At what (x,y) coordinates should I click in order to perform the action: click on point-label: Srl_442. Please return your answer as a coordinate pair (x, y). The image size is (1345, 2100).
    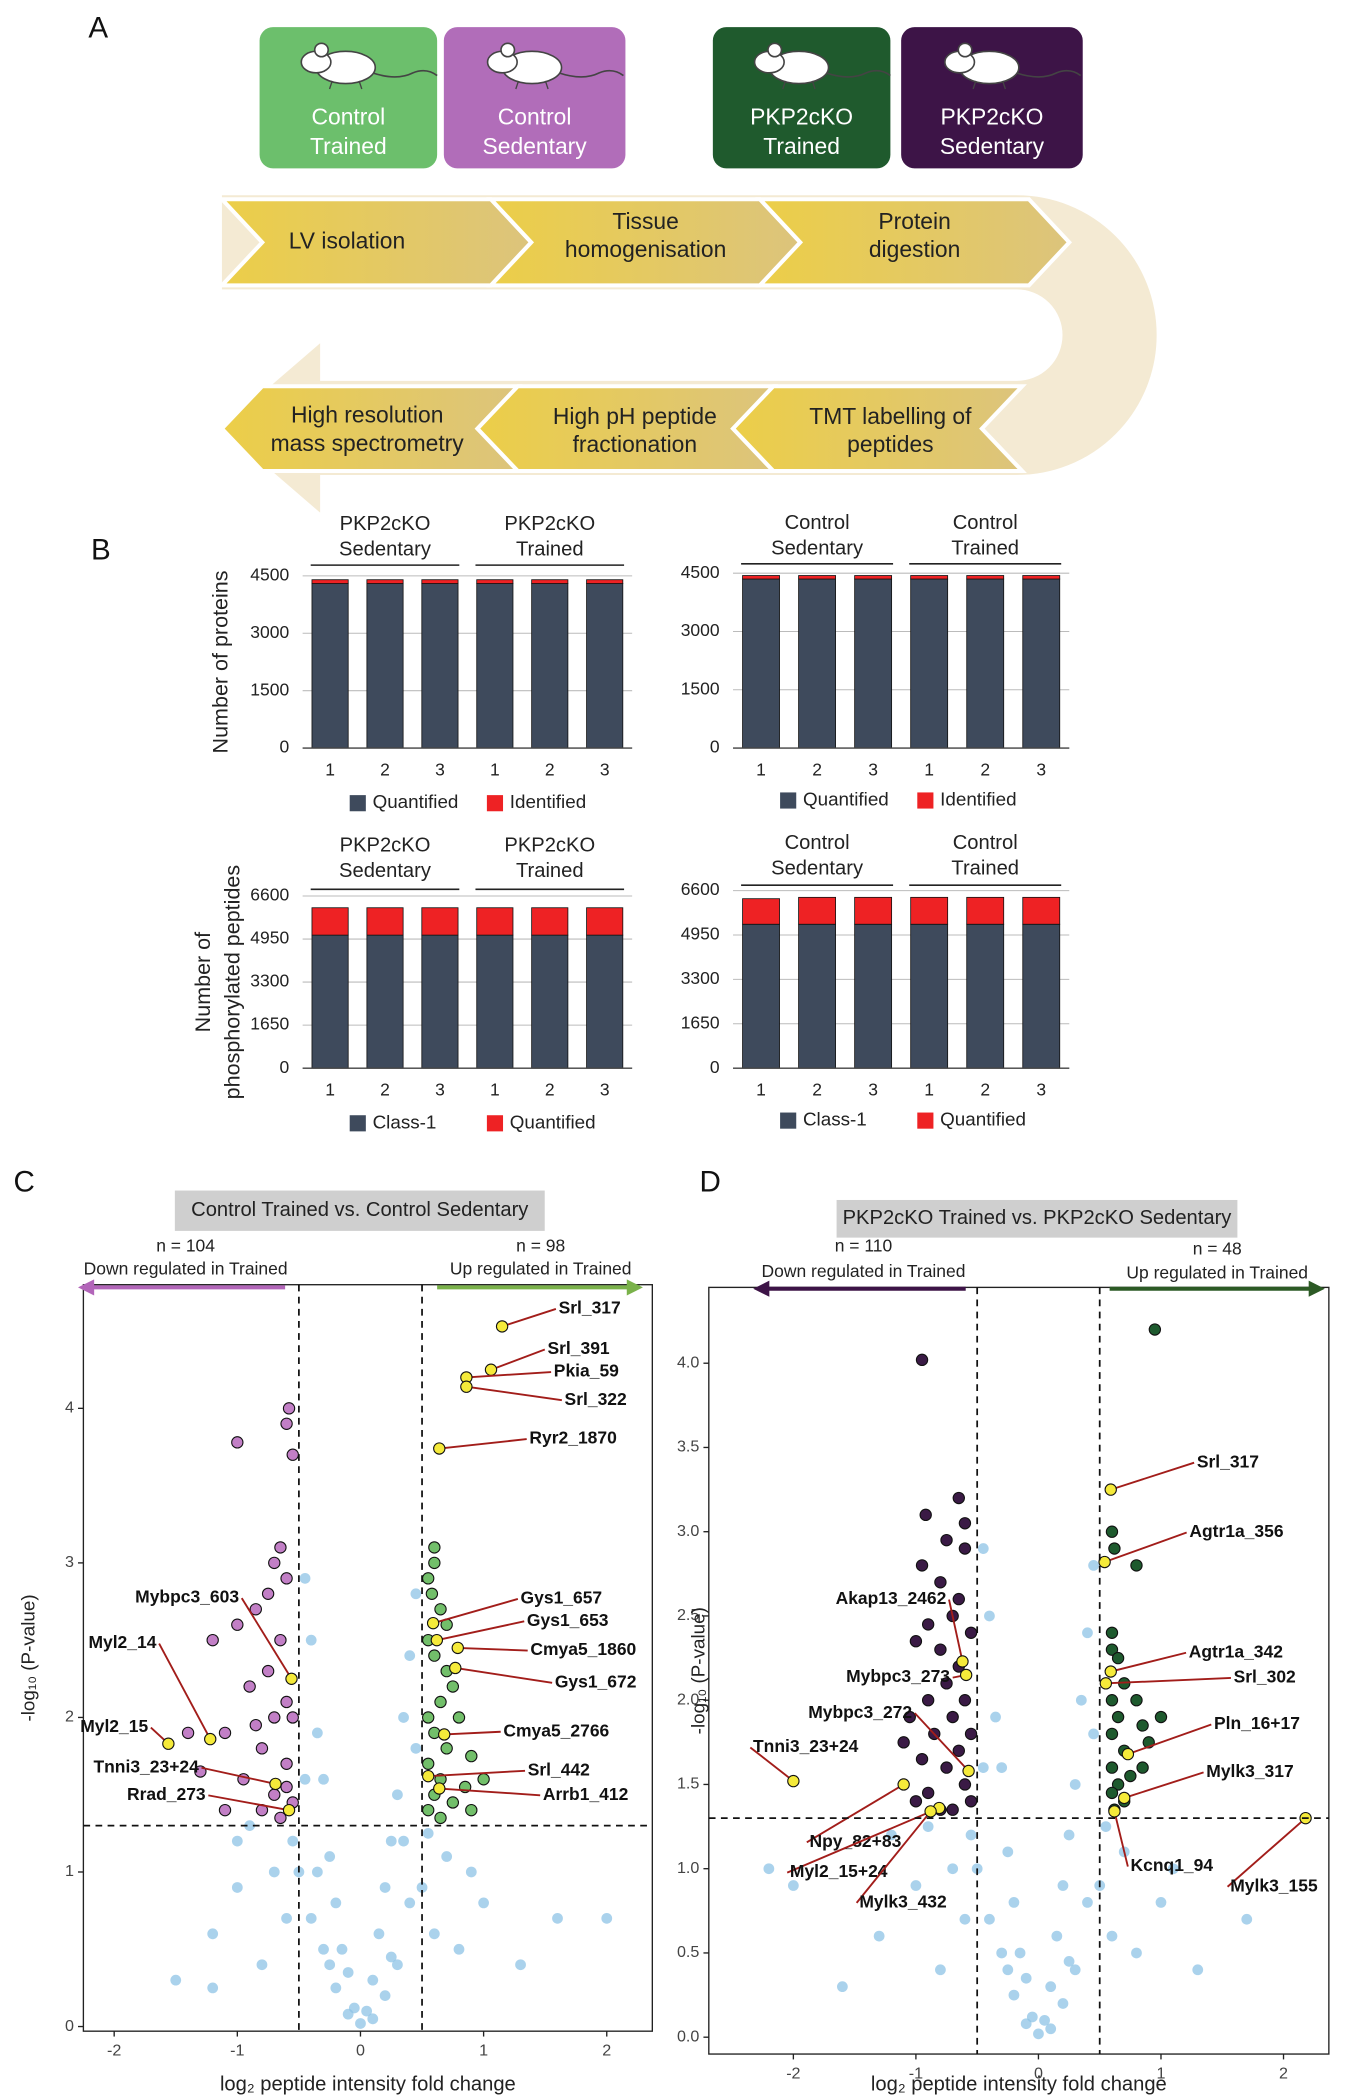
    Looking at the image, I should click on (559, 1769).